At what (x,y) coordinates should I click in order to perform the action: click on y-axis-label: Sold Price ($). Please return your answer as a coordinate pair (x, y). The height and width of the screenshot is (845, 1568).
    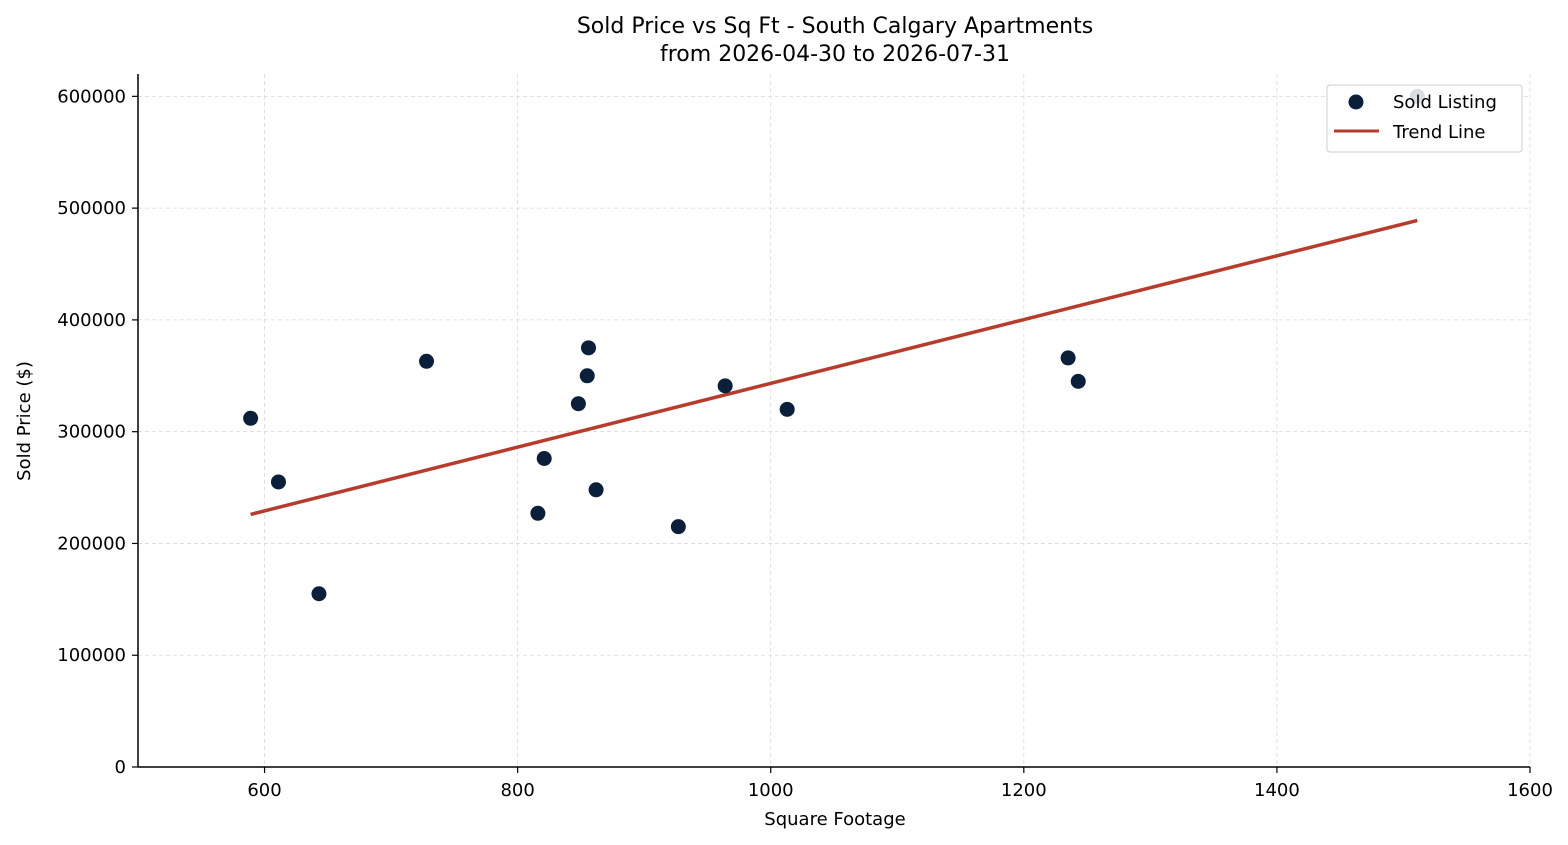
    Looking at the image, I should click on (24, 421).